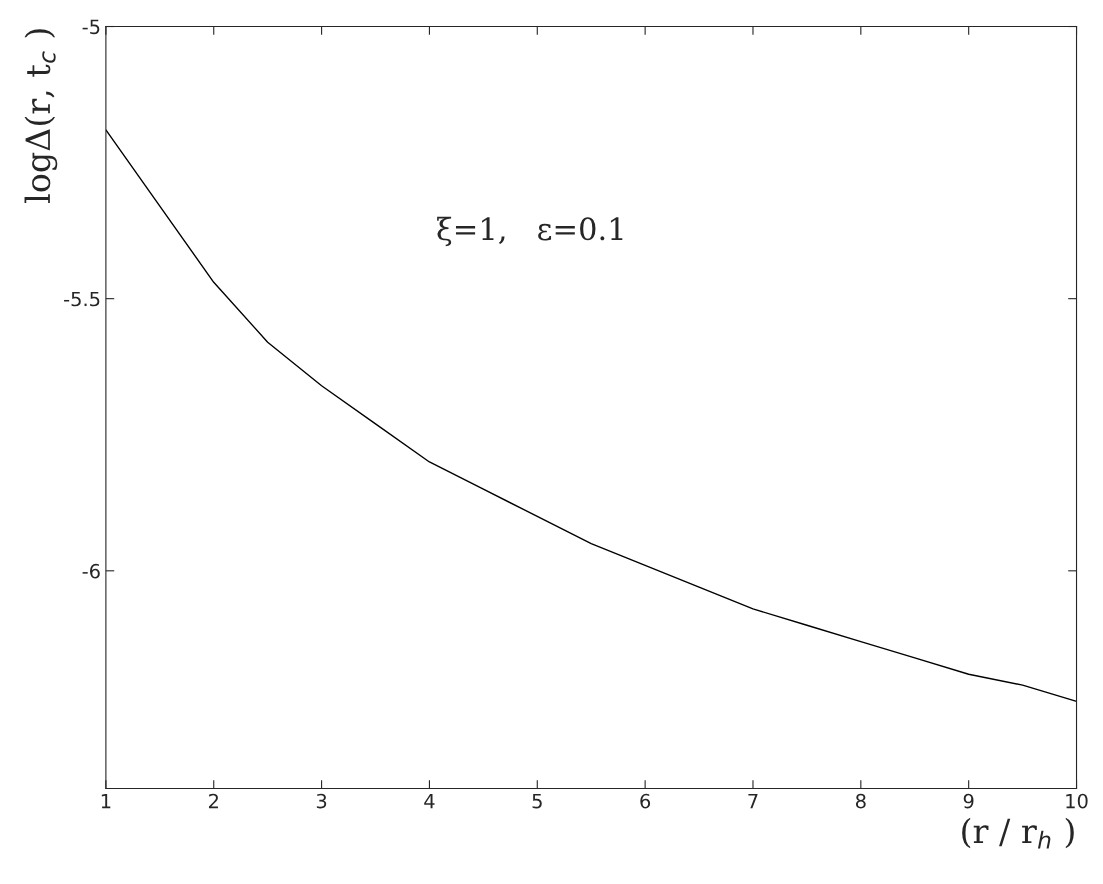 The height and width of the screenshot is (884, 1103). I want to click on x-tick-label: 3, so click(321, 801).